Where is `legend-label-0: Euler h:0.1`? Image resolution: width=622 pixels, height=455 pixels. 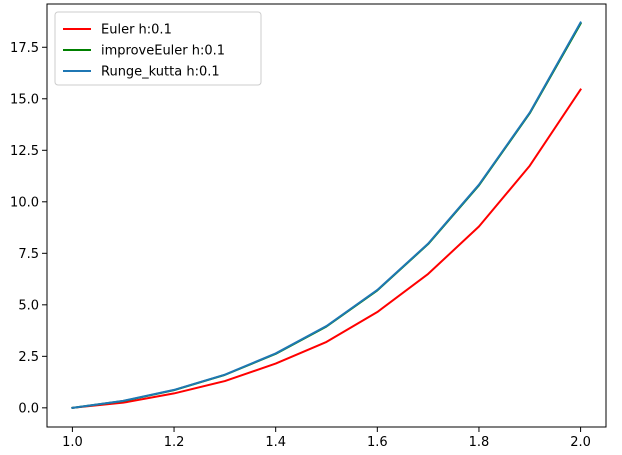
legend-label-0: Euler h:0.1 is located at coordinates (136, 30).